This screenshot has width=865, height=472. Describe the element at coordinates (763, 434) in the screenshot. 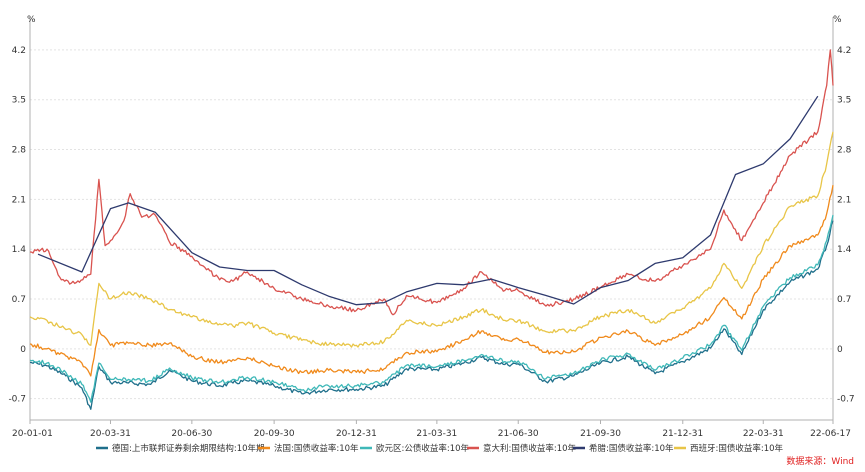

I see `x-tick-label: 22-03-31` at that location.